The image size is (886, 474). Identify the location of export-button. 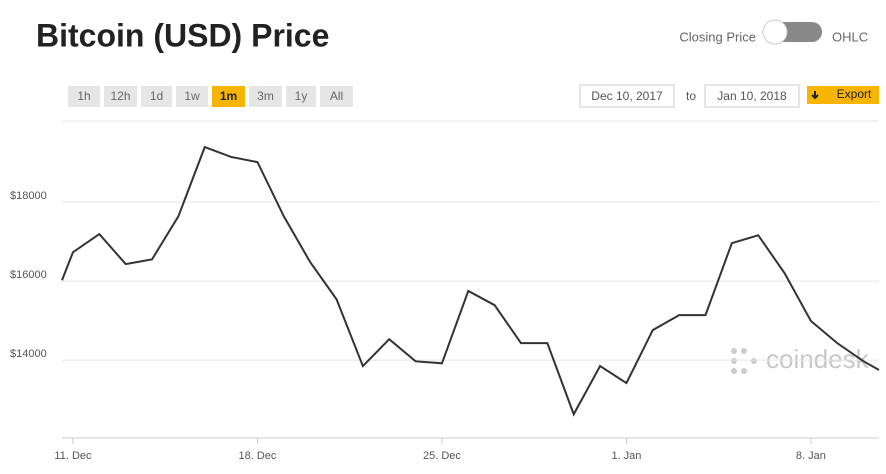
(843, 95).